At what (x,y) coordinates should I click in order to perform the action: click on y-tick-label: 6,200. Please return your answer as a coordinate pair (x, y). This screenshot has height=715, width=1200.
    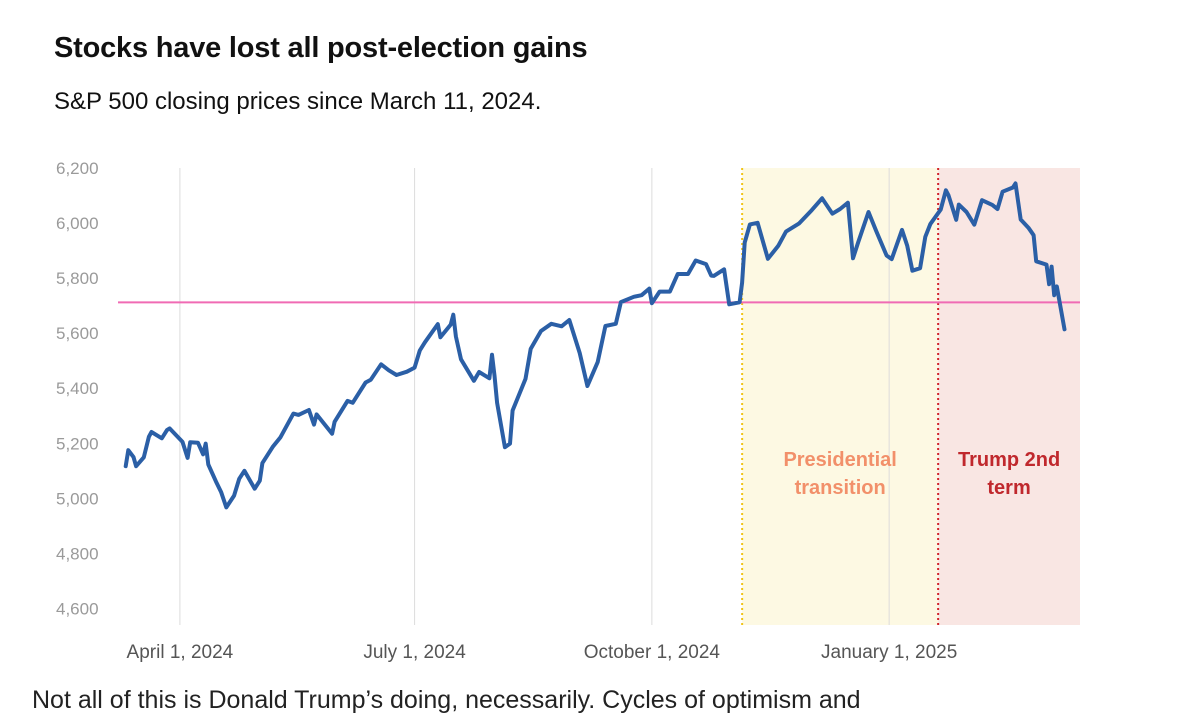
    Looking at the image, I should click on (77, 168).